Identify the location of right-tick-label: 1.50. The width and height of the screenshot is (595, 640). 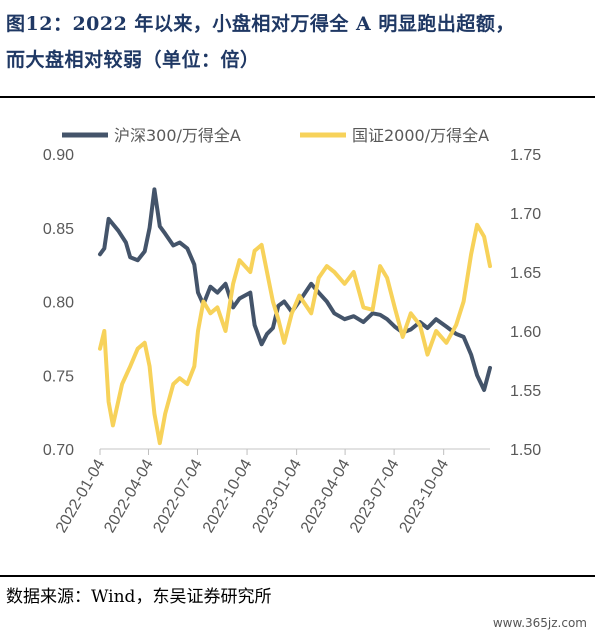
(525, 450).